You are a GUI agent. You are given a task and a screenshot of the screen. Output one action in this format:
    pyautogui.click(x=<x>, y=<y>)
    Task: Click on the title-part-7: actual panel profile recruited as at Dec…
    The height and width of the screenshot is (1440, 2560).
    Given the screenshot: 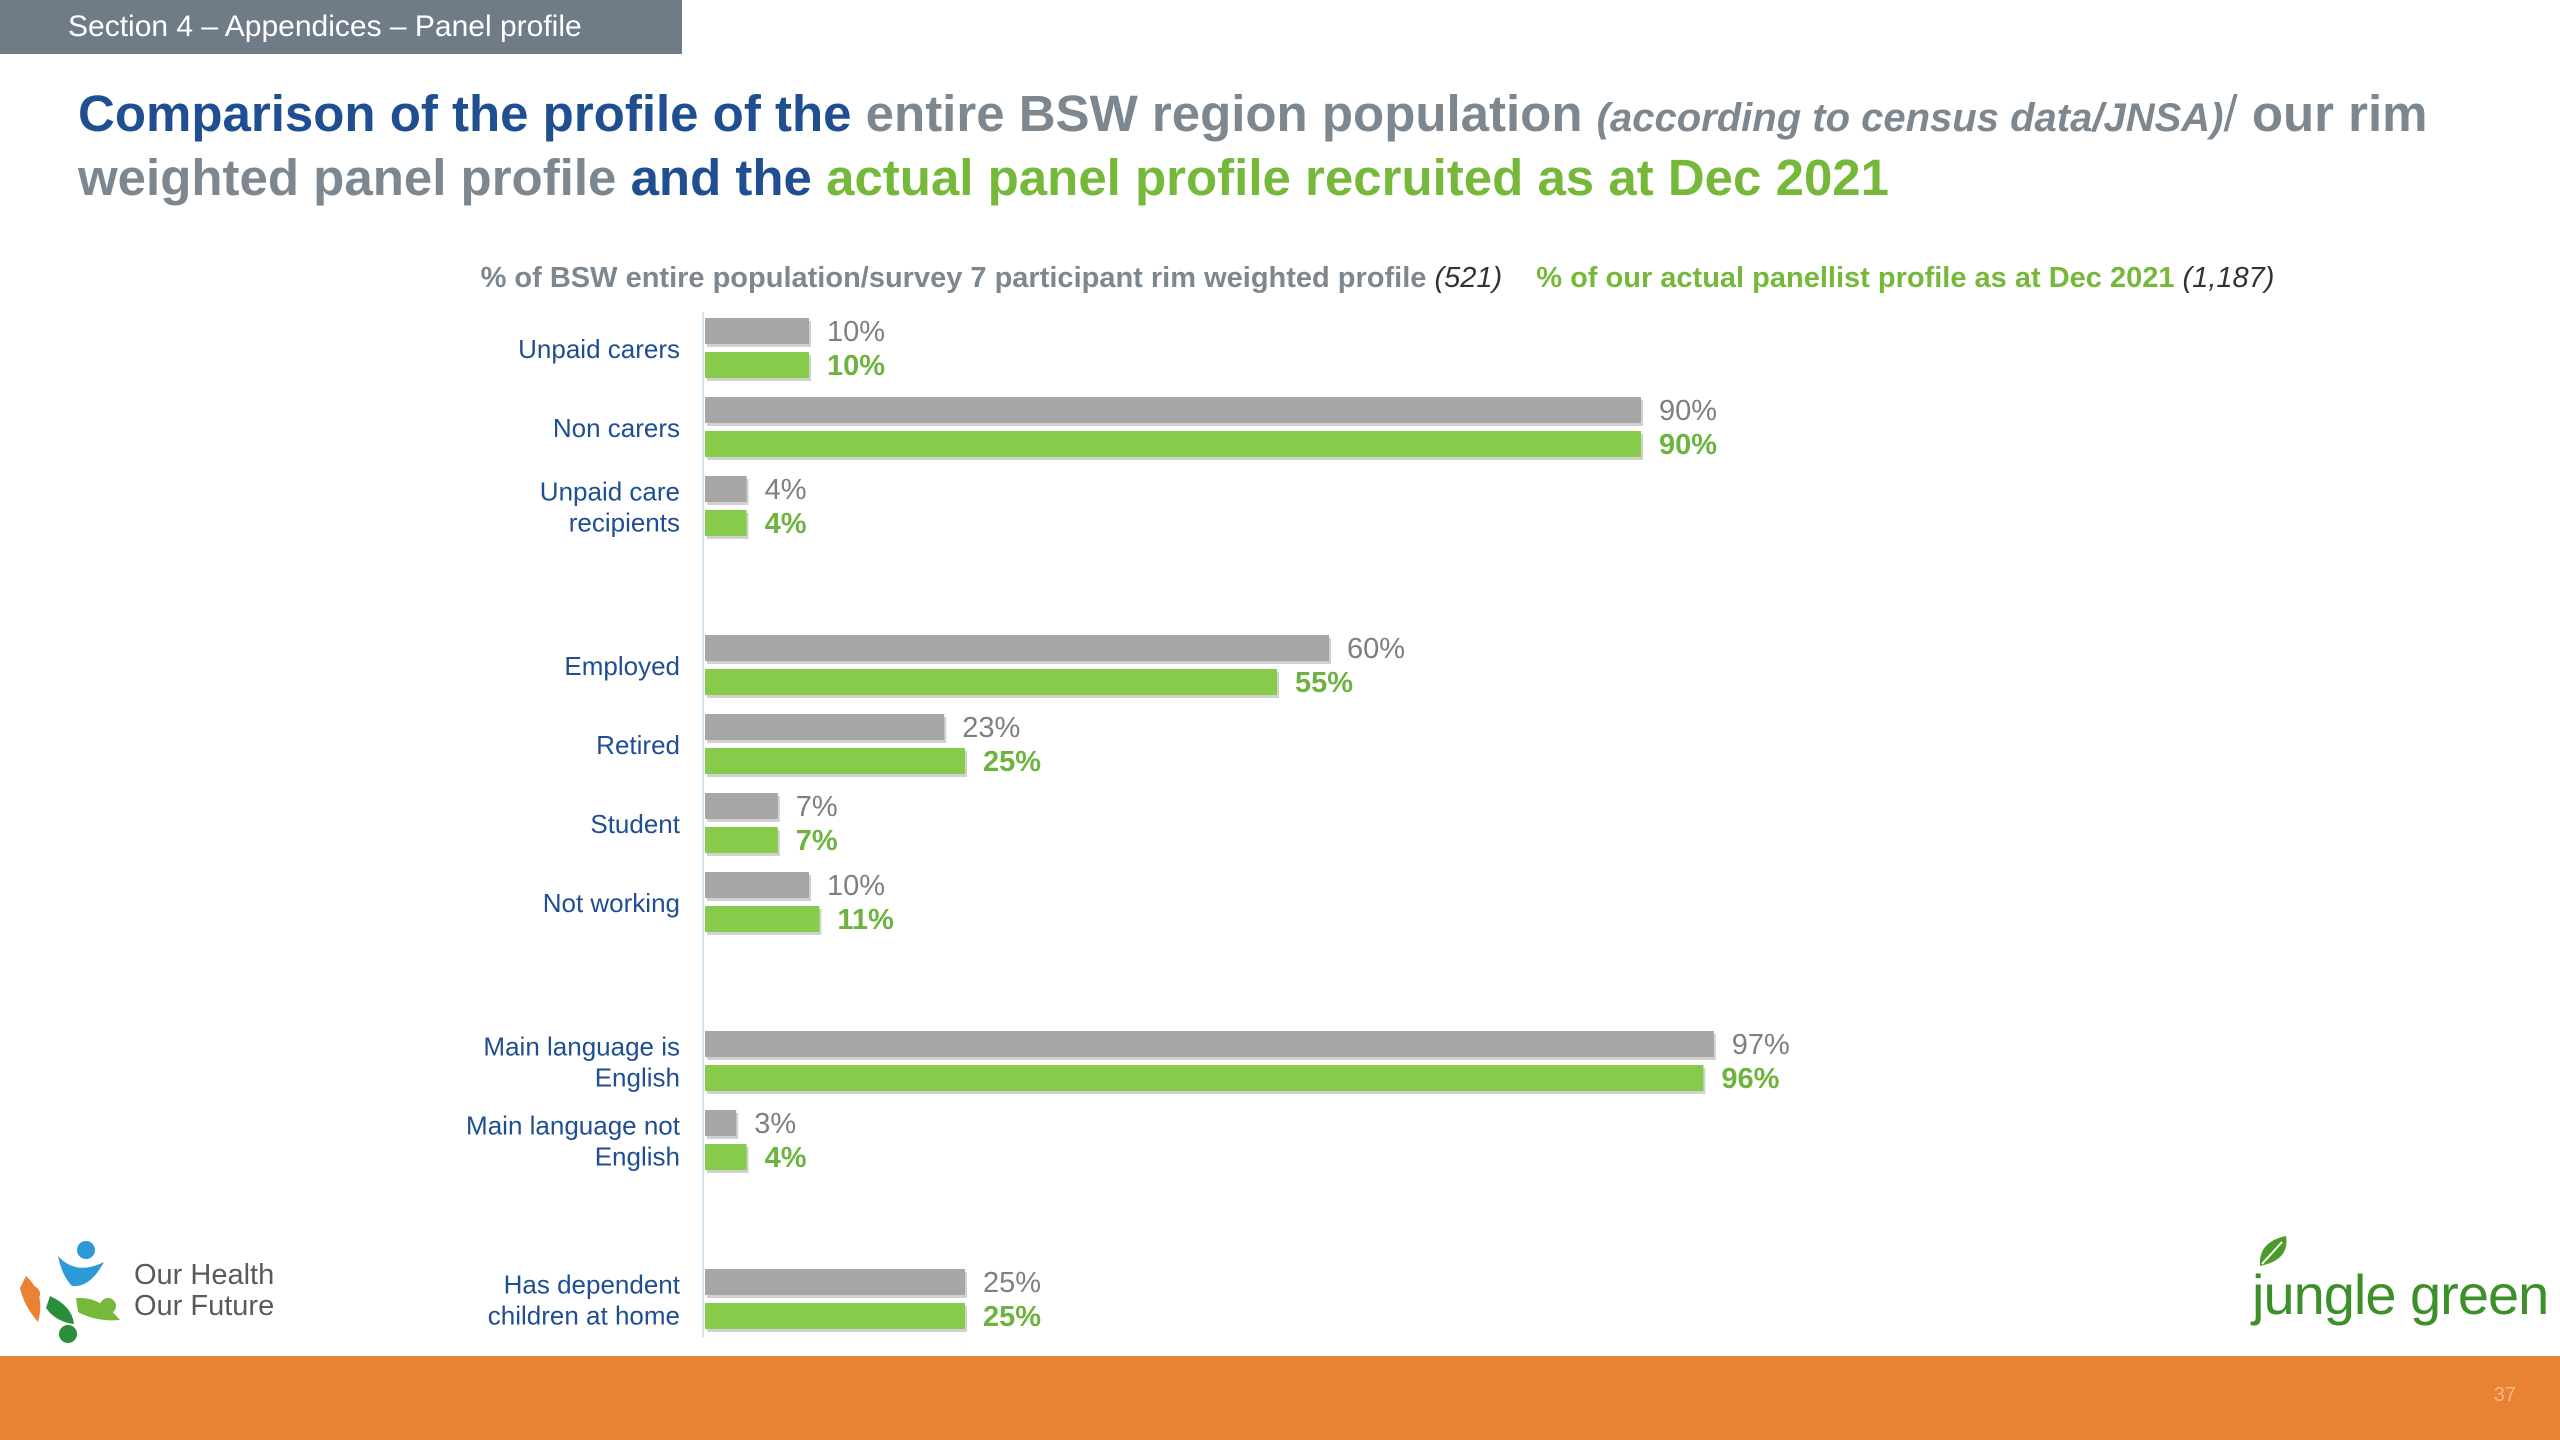 What is the action you would take?
    pyautogui.click(x=1358, y=177)
    